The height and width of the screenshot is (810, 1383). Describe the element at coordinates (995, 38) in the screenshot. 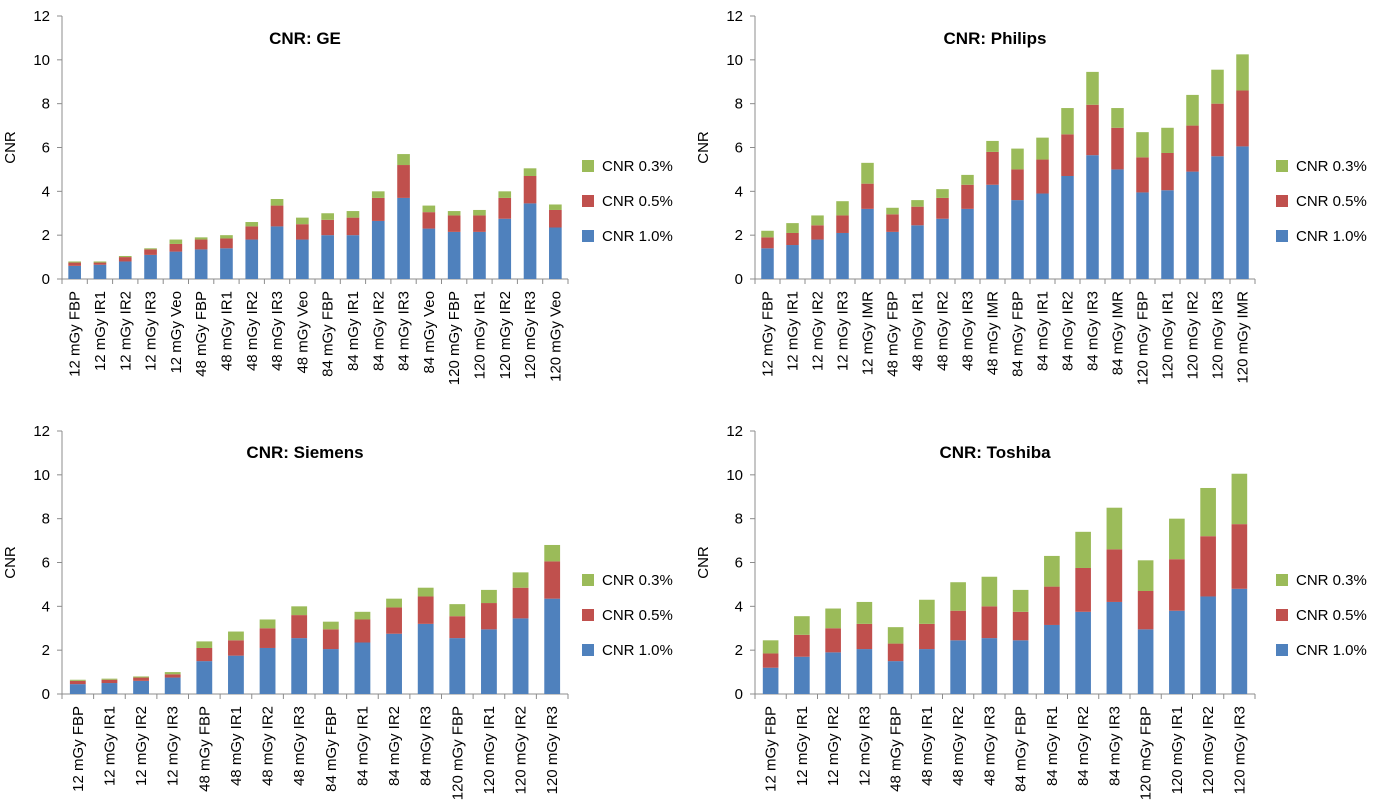

I see `chart-title: CNR: Philips` at that location.